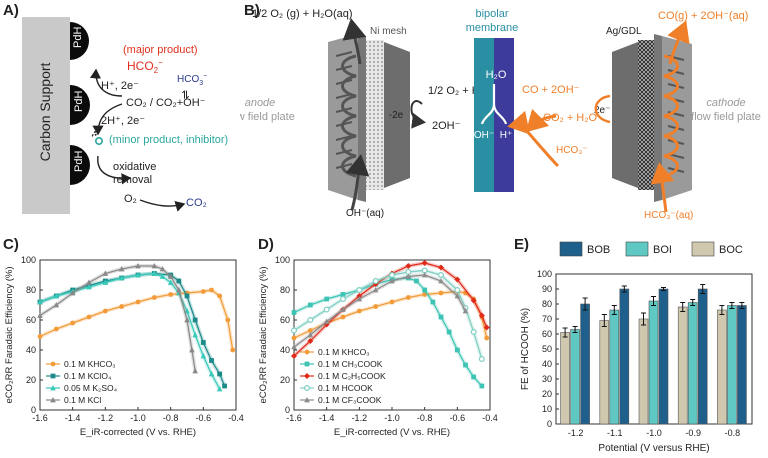 Image resolution: width=768 pixels, height=458 pixels. What do you see at coordinates (678, 42) in the screenshot?
I see `cathode-outlet-arrow` at bounding box center [678, 42].